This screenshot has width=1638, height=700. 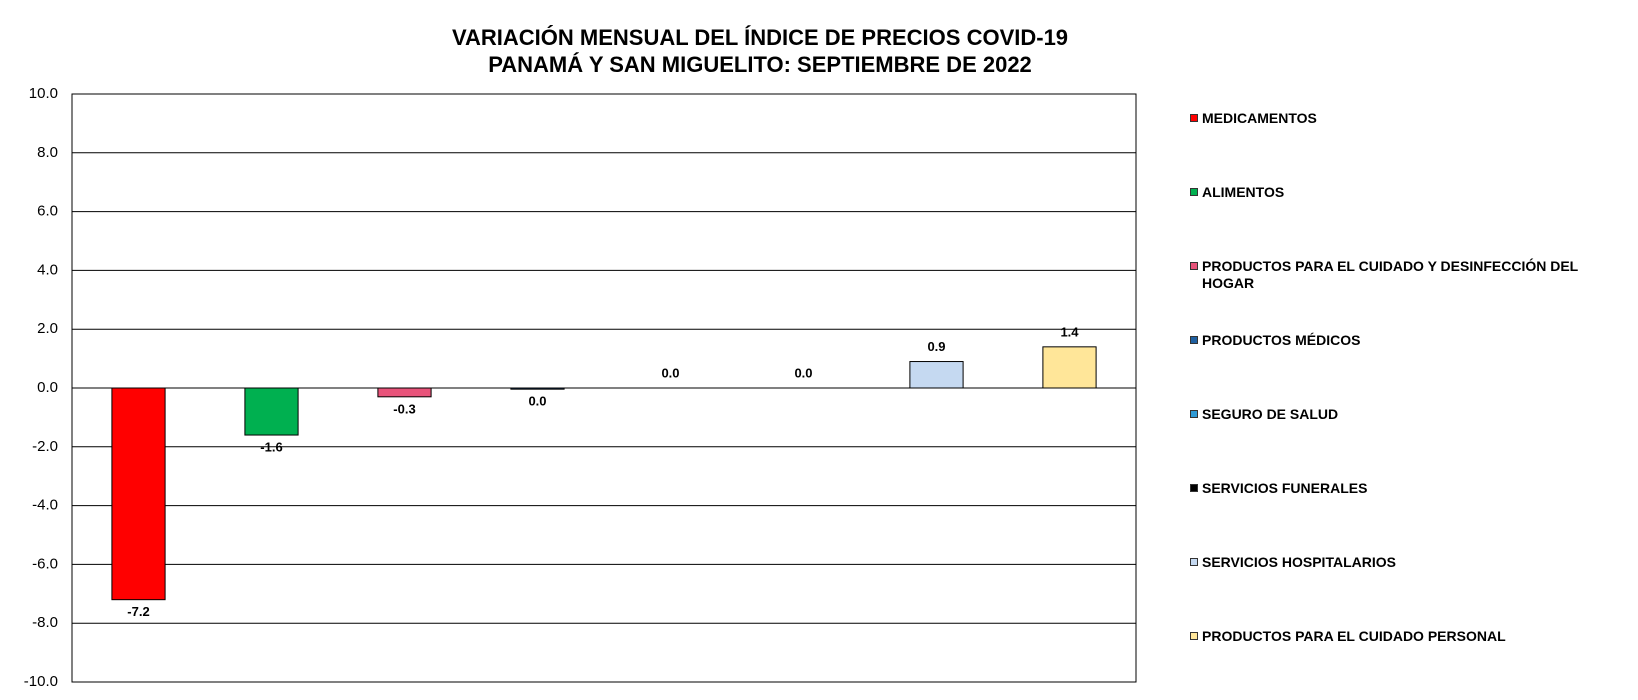 What do you see at coordinates (45, 622) in the screenshot?
I see `y-tick-label: -8.0` at bounding box center [45, 622].